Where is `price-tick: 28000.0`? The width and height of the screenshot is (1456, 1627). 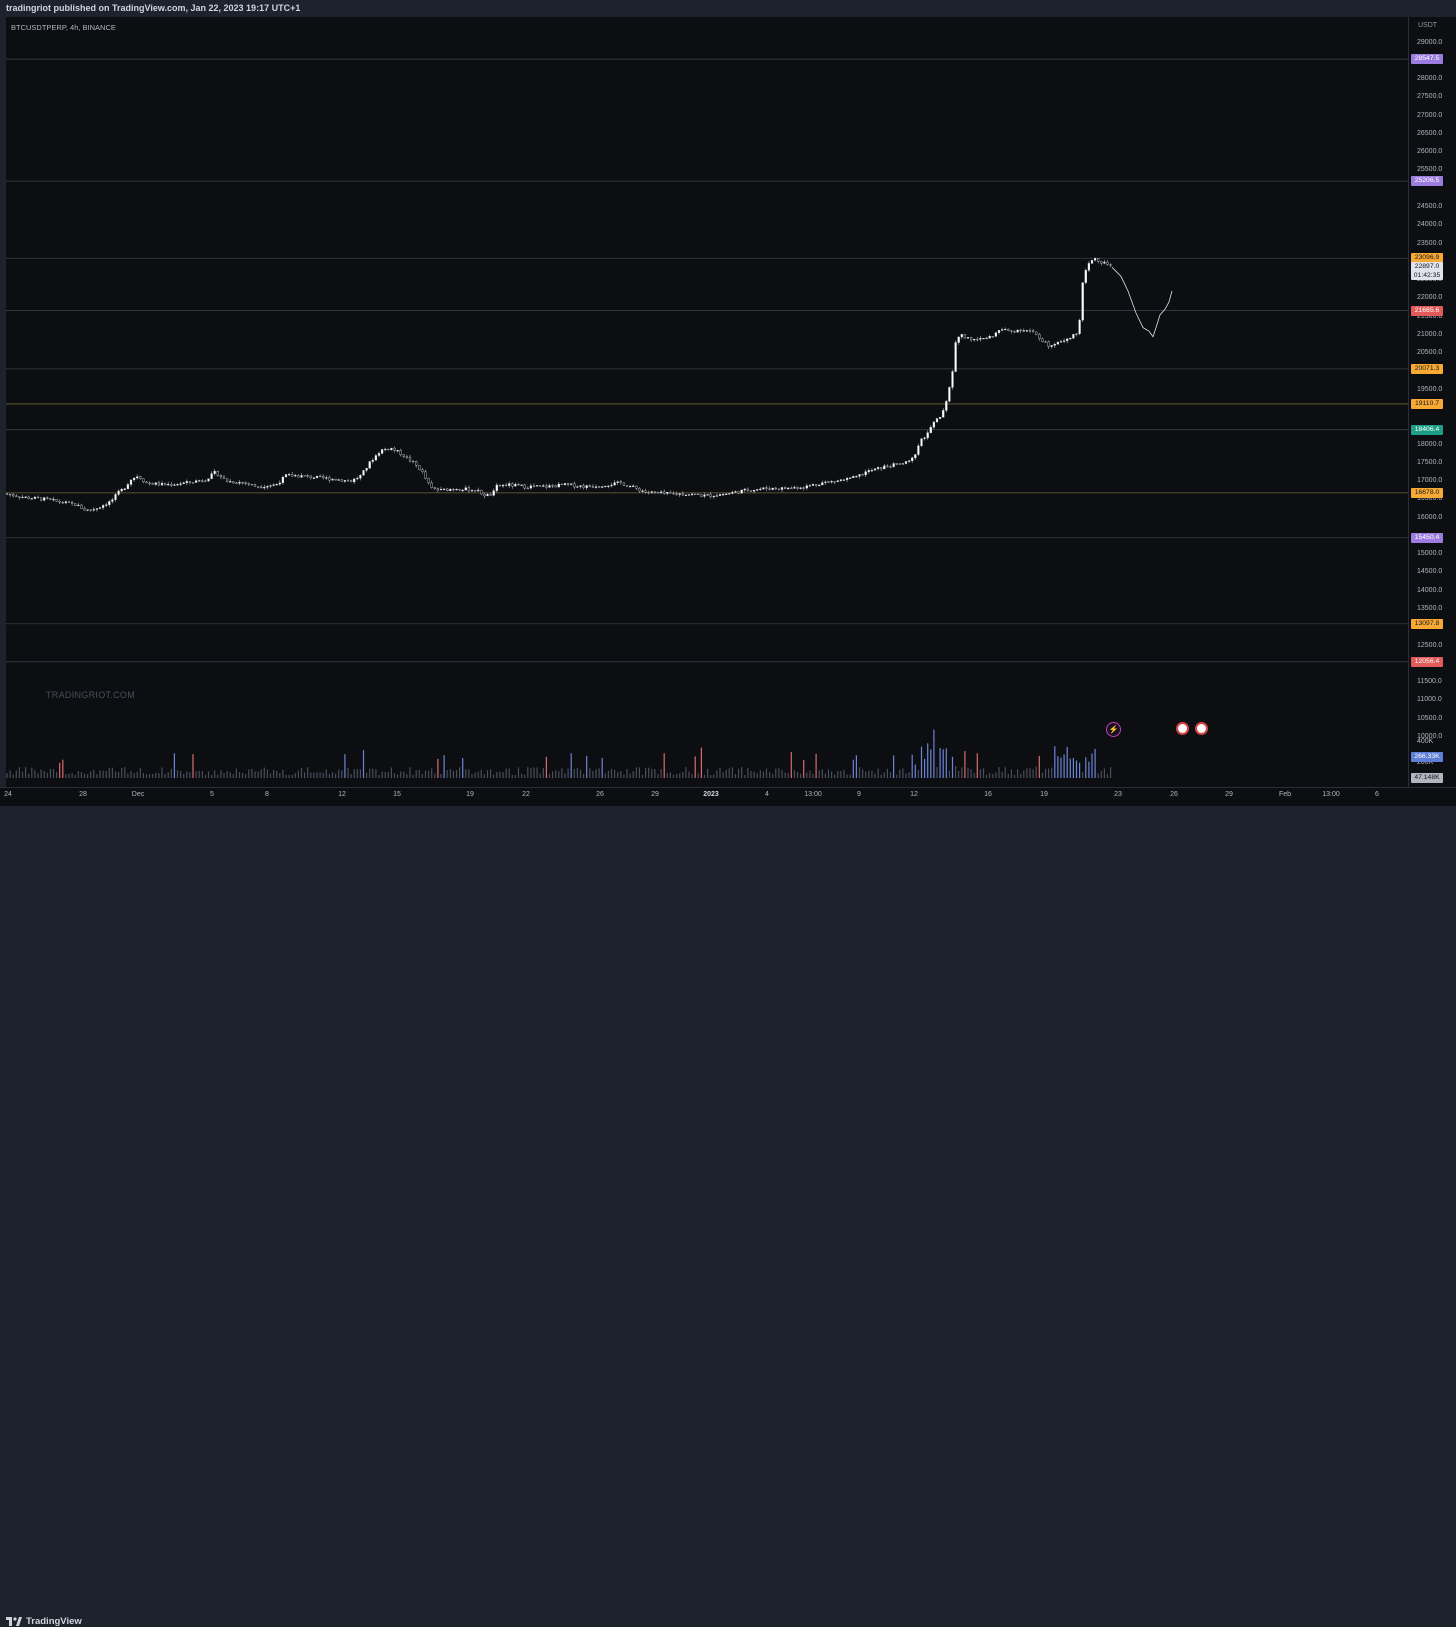 price-tick: 28000.0 is located at coordinates (1430, 79).